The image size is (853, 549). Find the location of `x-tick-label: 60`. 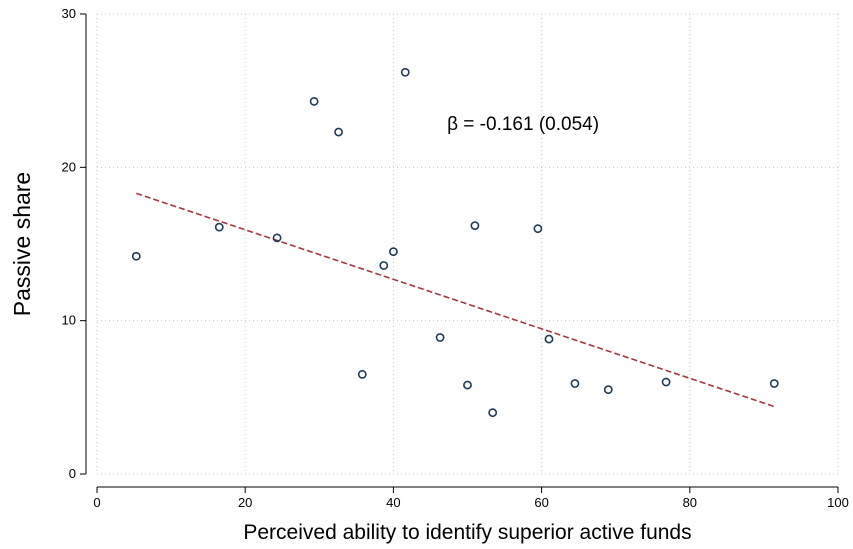

x-tick-label: 60 is located at coordinates (541, 502).